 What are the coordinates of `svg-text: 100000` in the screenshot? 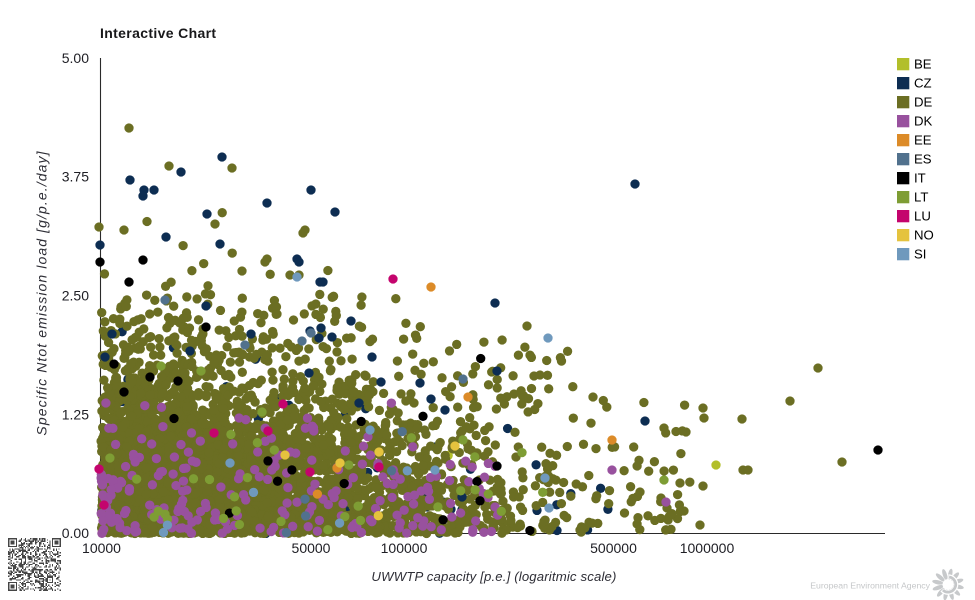 It's located at (404, 548).